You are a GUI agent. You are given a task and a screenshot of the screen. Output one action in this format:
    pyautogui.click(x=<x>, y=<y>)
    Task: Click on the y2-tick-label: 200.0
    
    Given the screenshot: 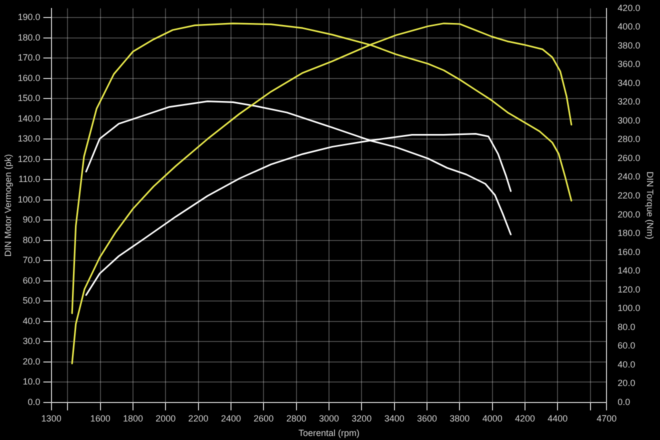 What is the action you would take?
    pyautogui.click(x=629, y=214)
    